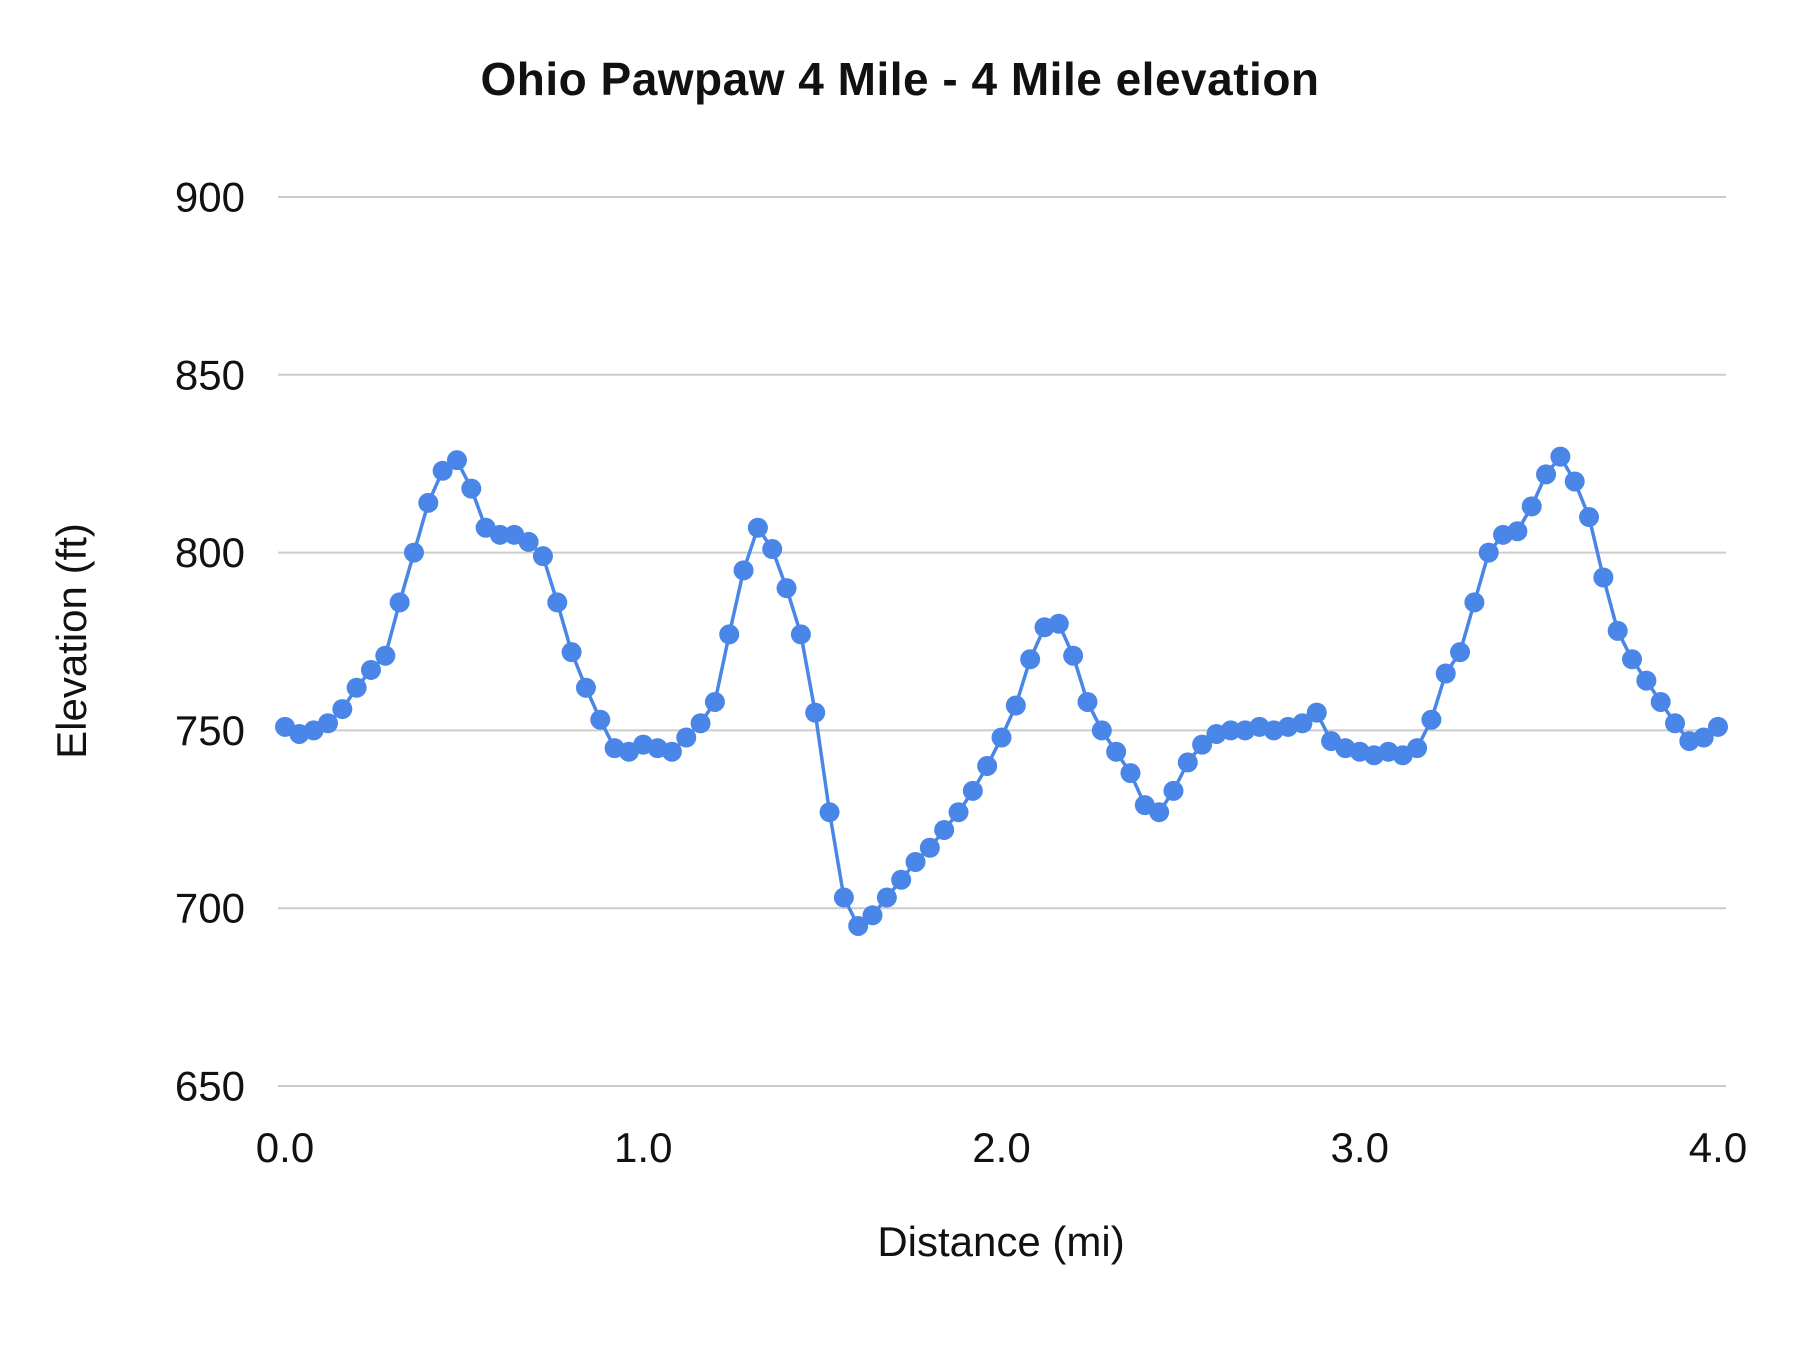  Describe the element at coordinates (210, 1086) in the screenshot. I see `y-tick-label: 650` at that location.